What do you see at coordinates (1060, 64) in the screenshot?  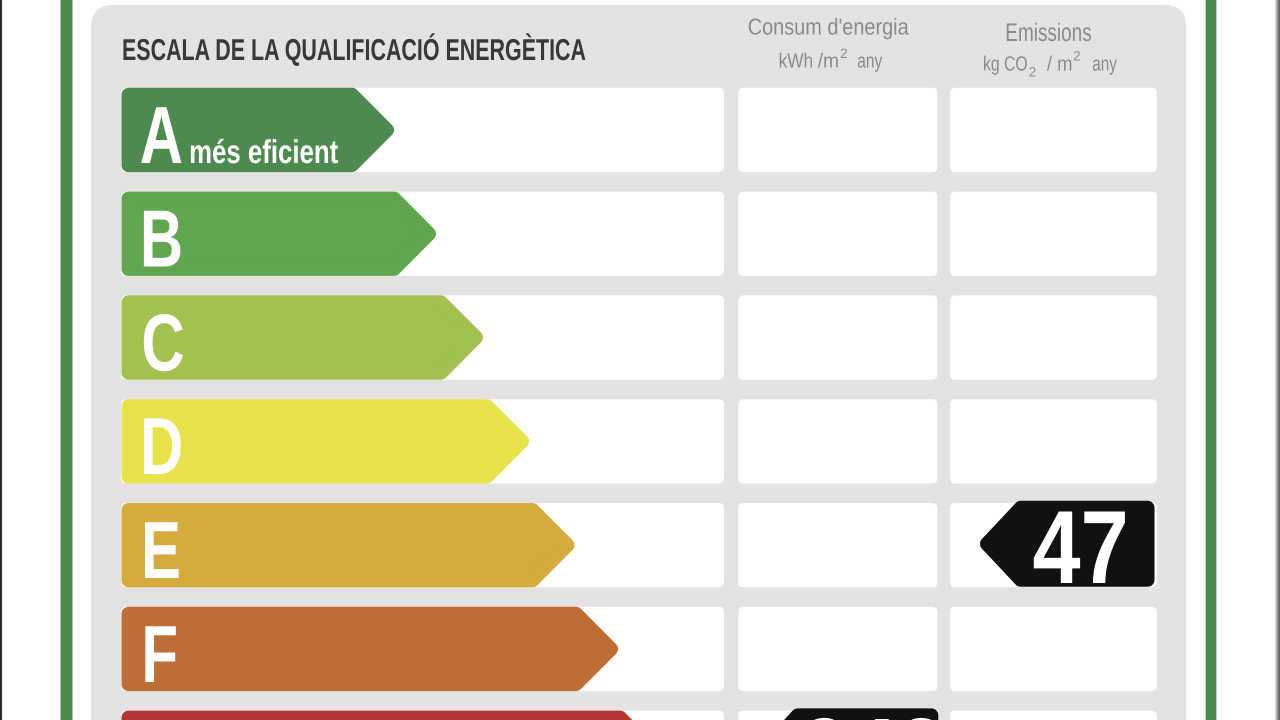 I see `svg-text: / m` at bounding box center [1060, 64].